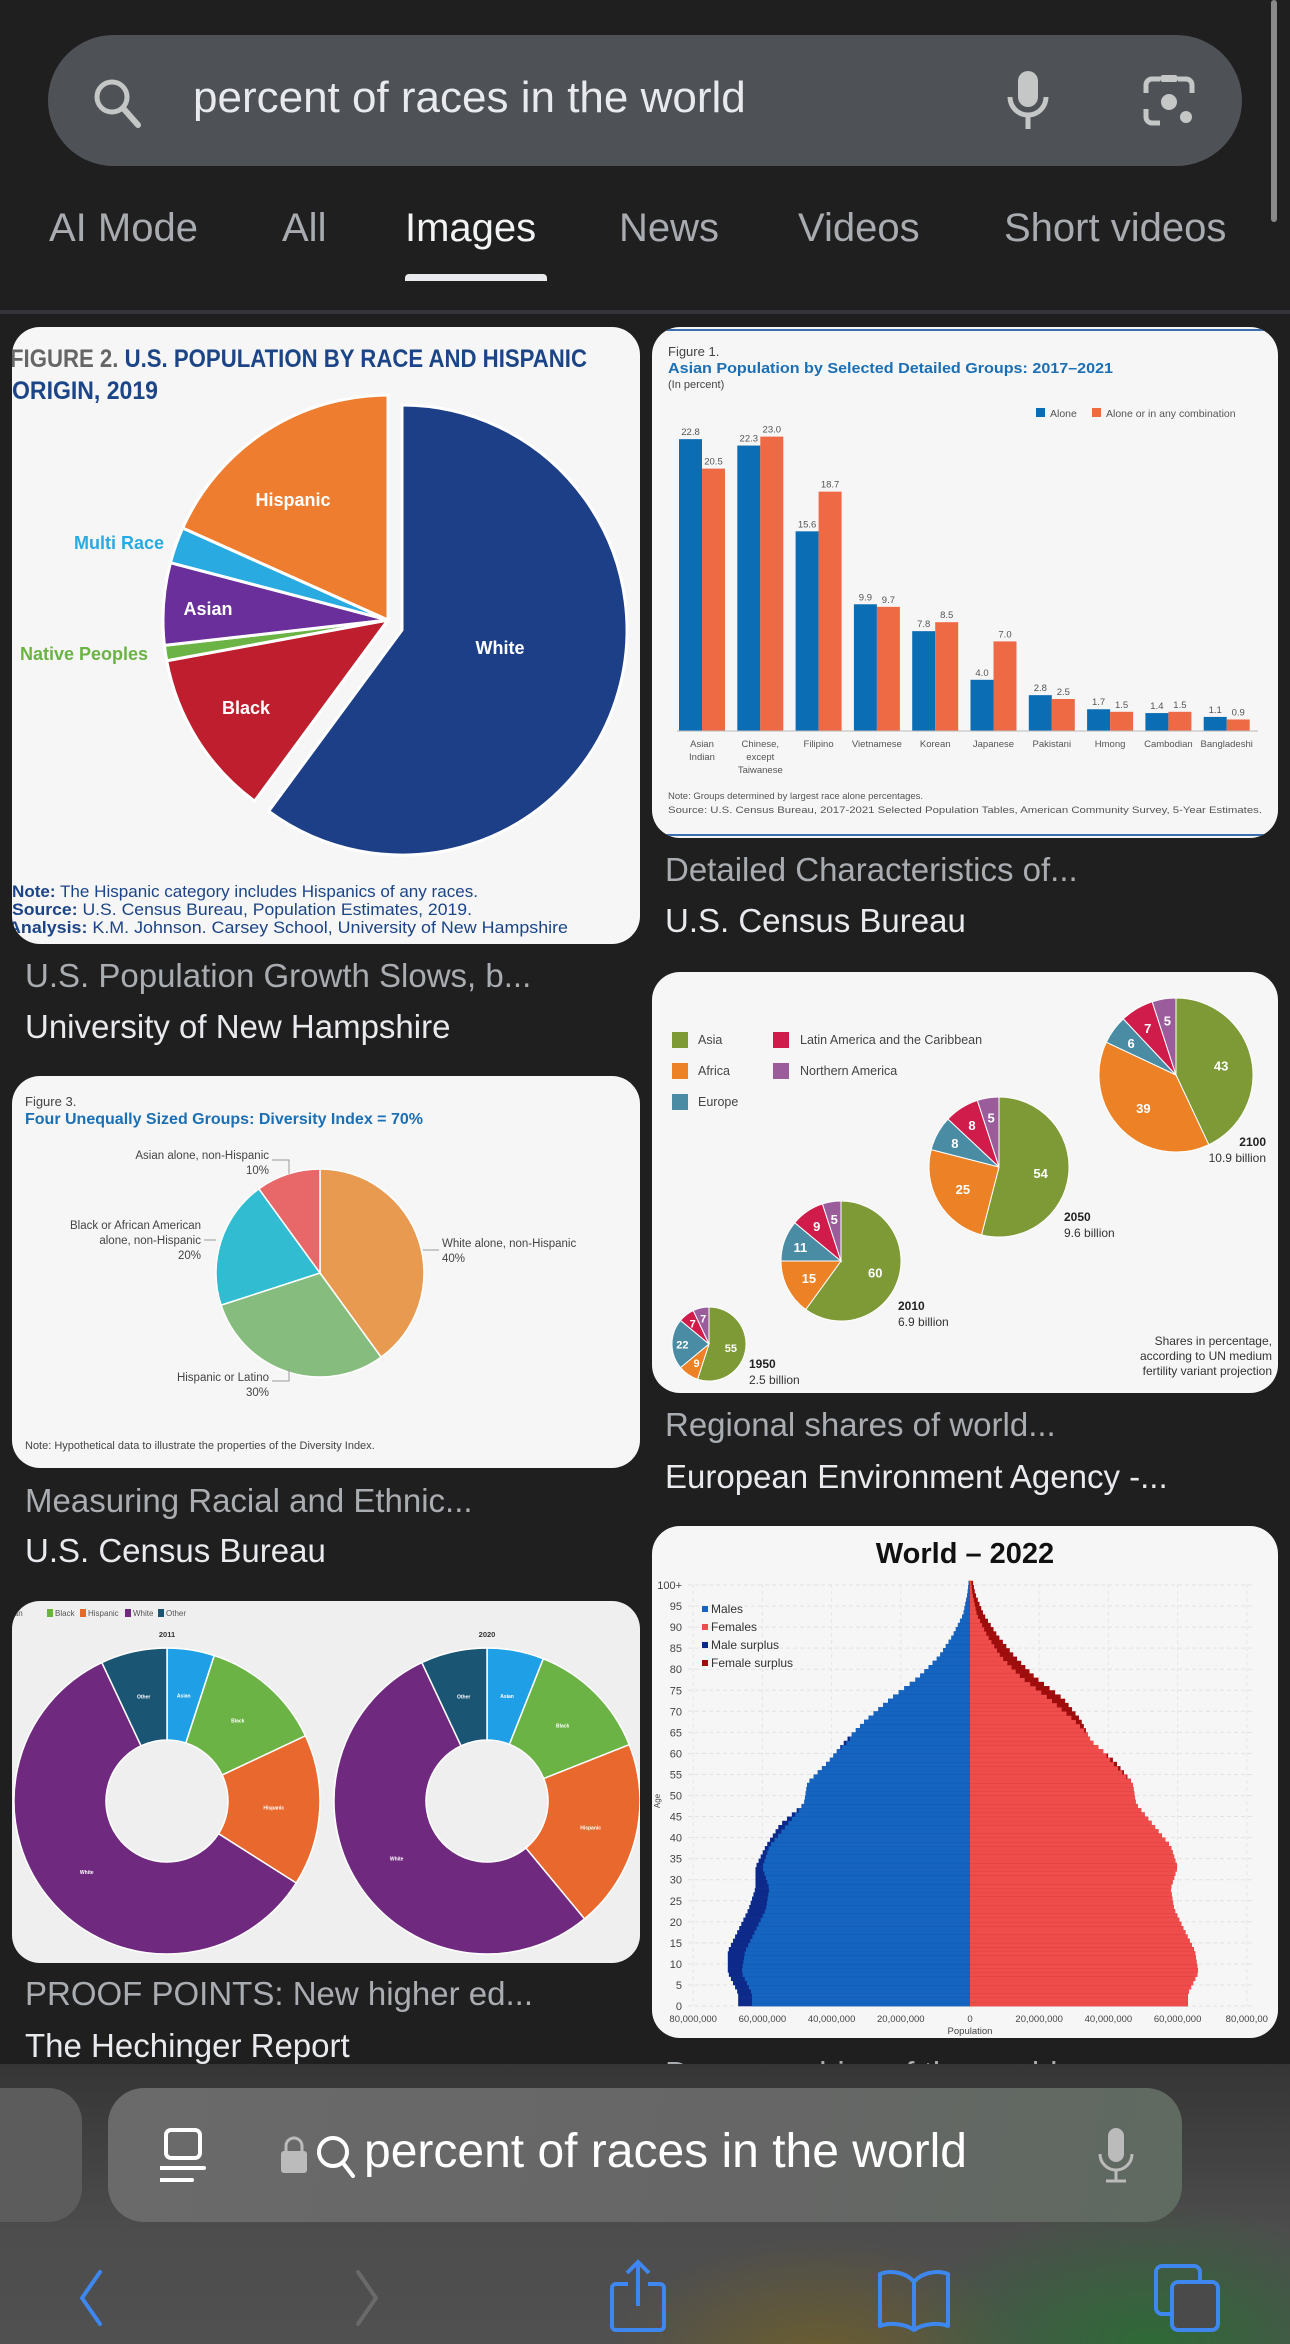 This screenshot has height=2344, width=1290. Describe the element at coordinates (781, 1040) in the screenshot. I see `legend-swatch-latin-america` at that location.